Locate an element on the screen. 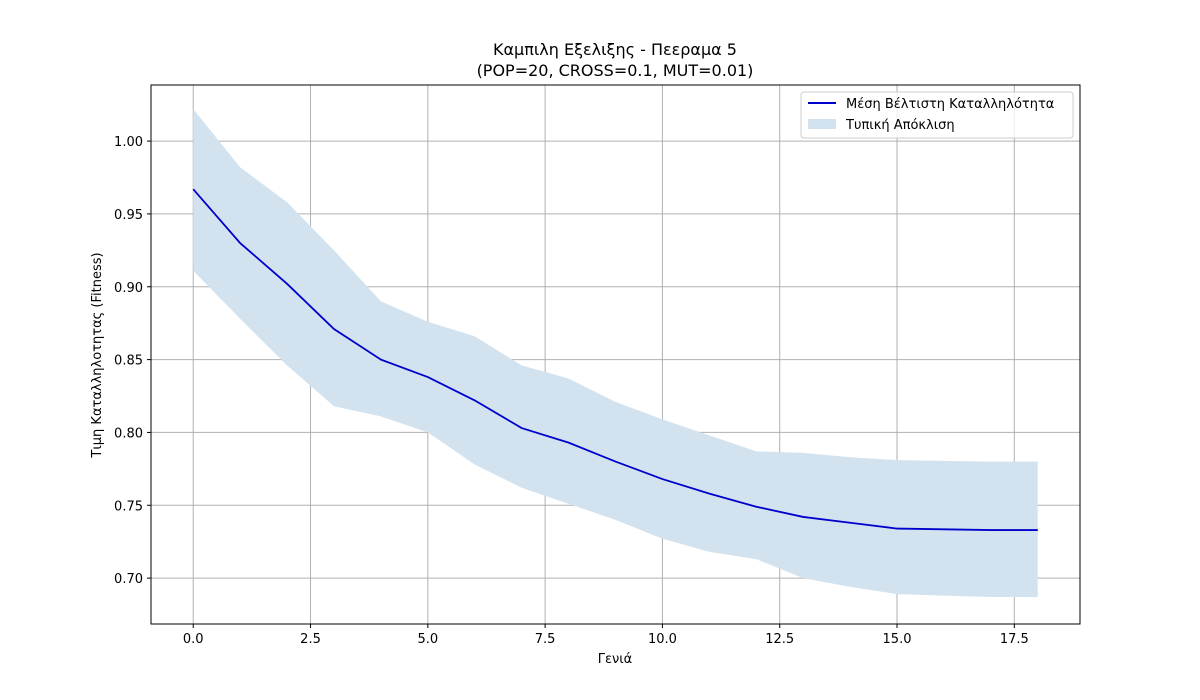 This screenshot has width=1200, height=700. y-tick-label: 0.90 is located at coordinates (128, 288).